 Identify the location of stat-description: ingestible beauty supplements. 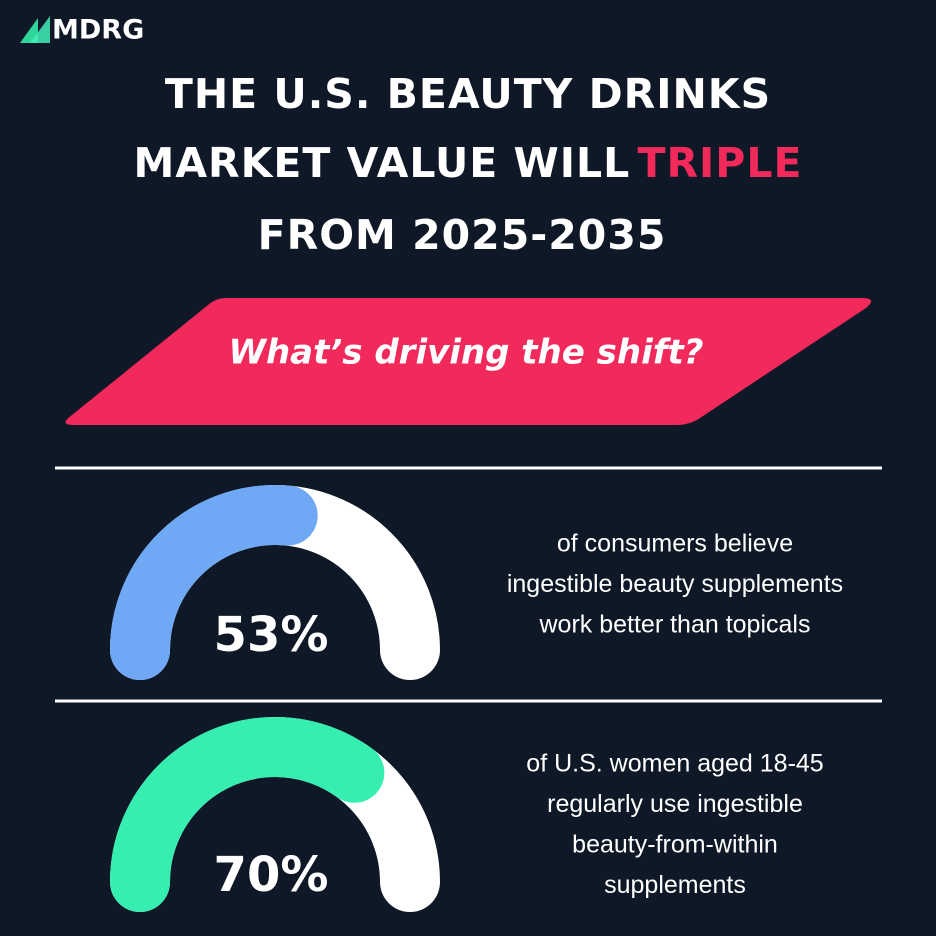
(675, 584).